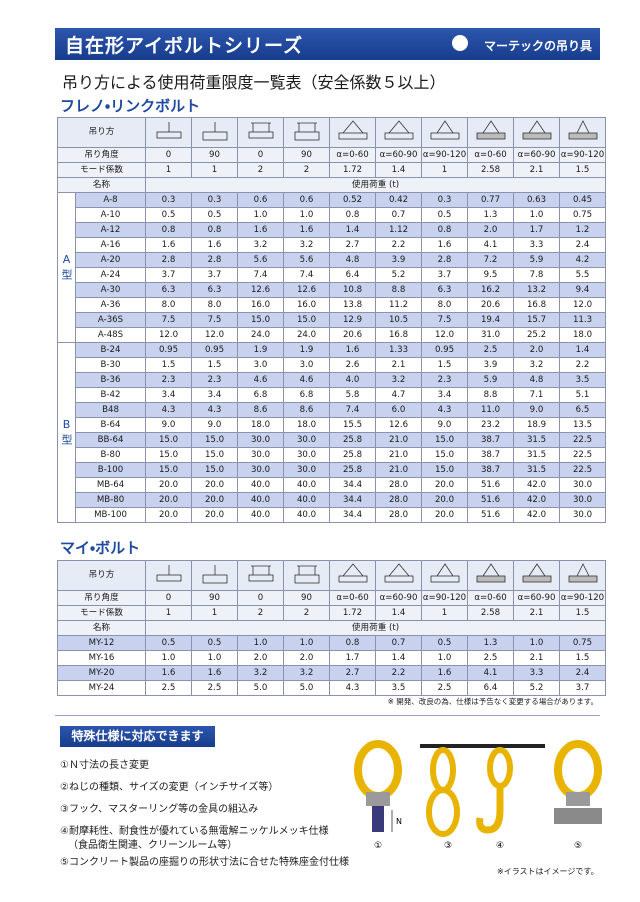 Image resolution: width=640 pixels, height=902 pixels. Describe the element at coordinates (353, 395) in the screenshot. I see `load-value: 5.8` at that location.